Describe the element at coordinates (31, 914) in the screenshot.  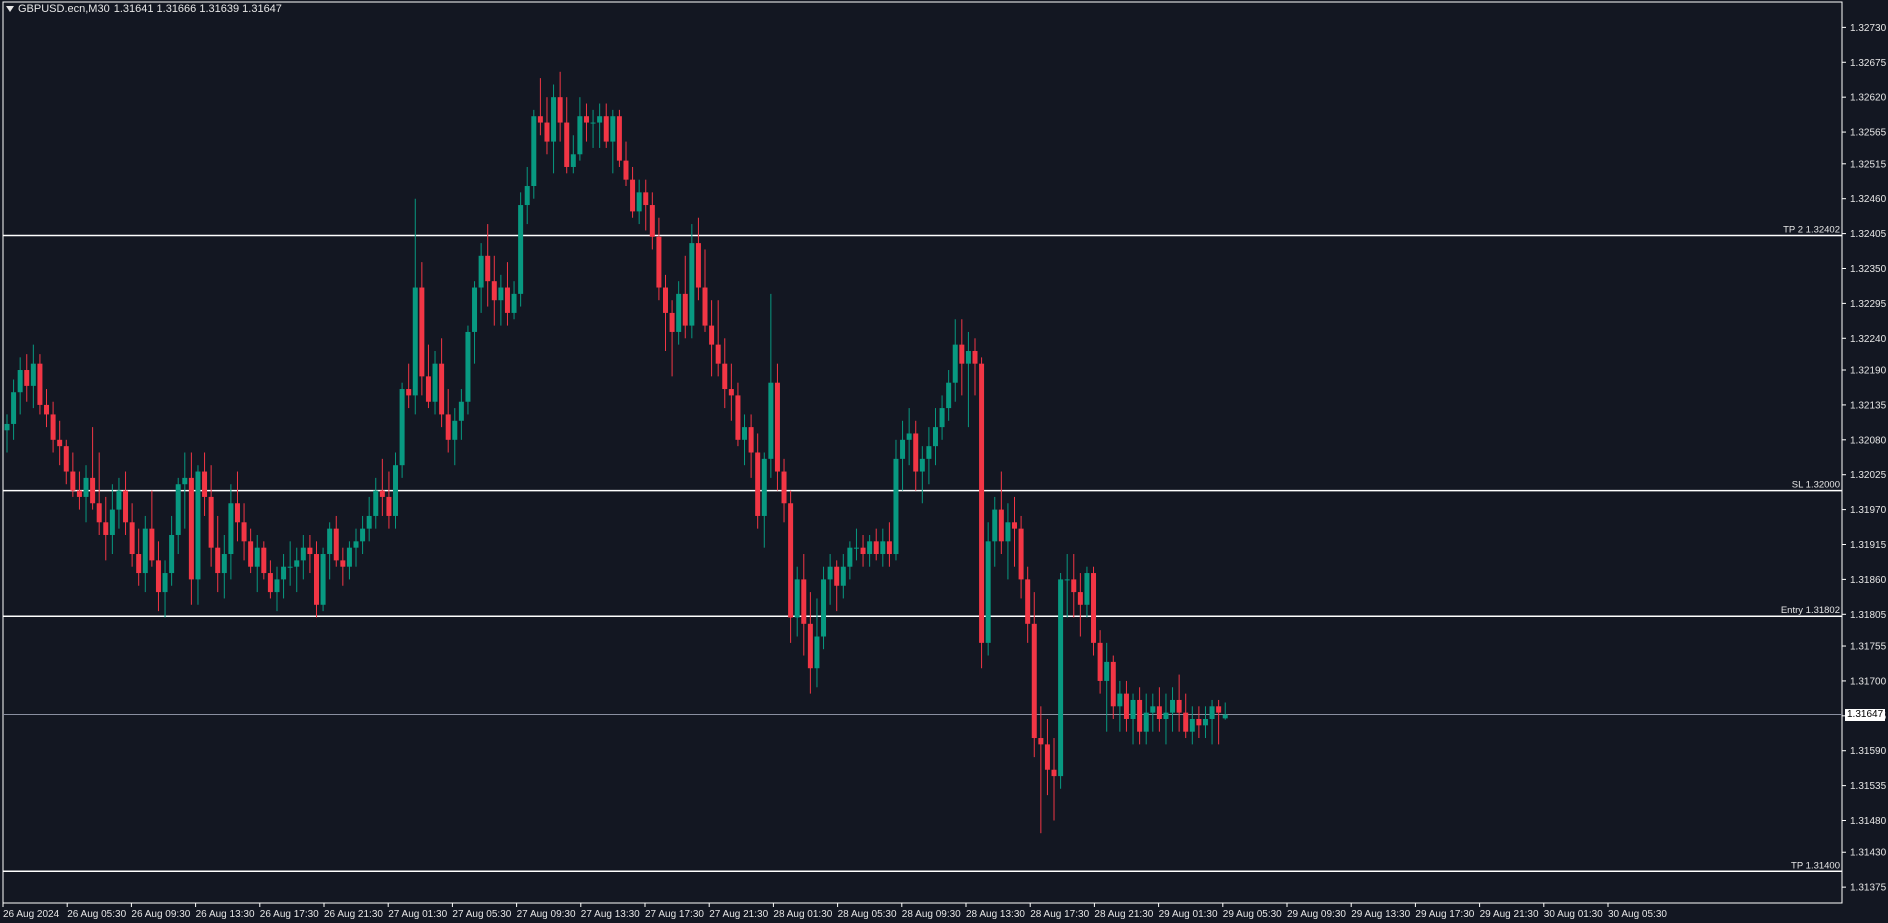
I see `x-tick-label: 26 Aug 2024` at that location.